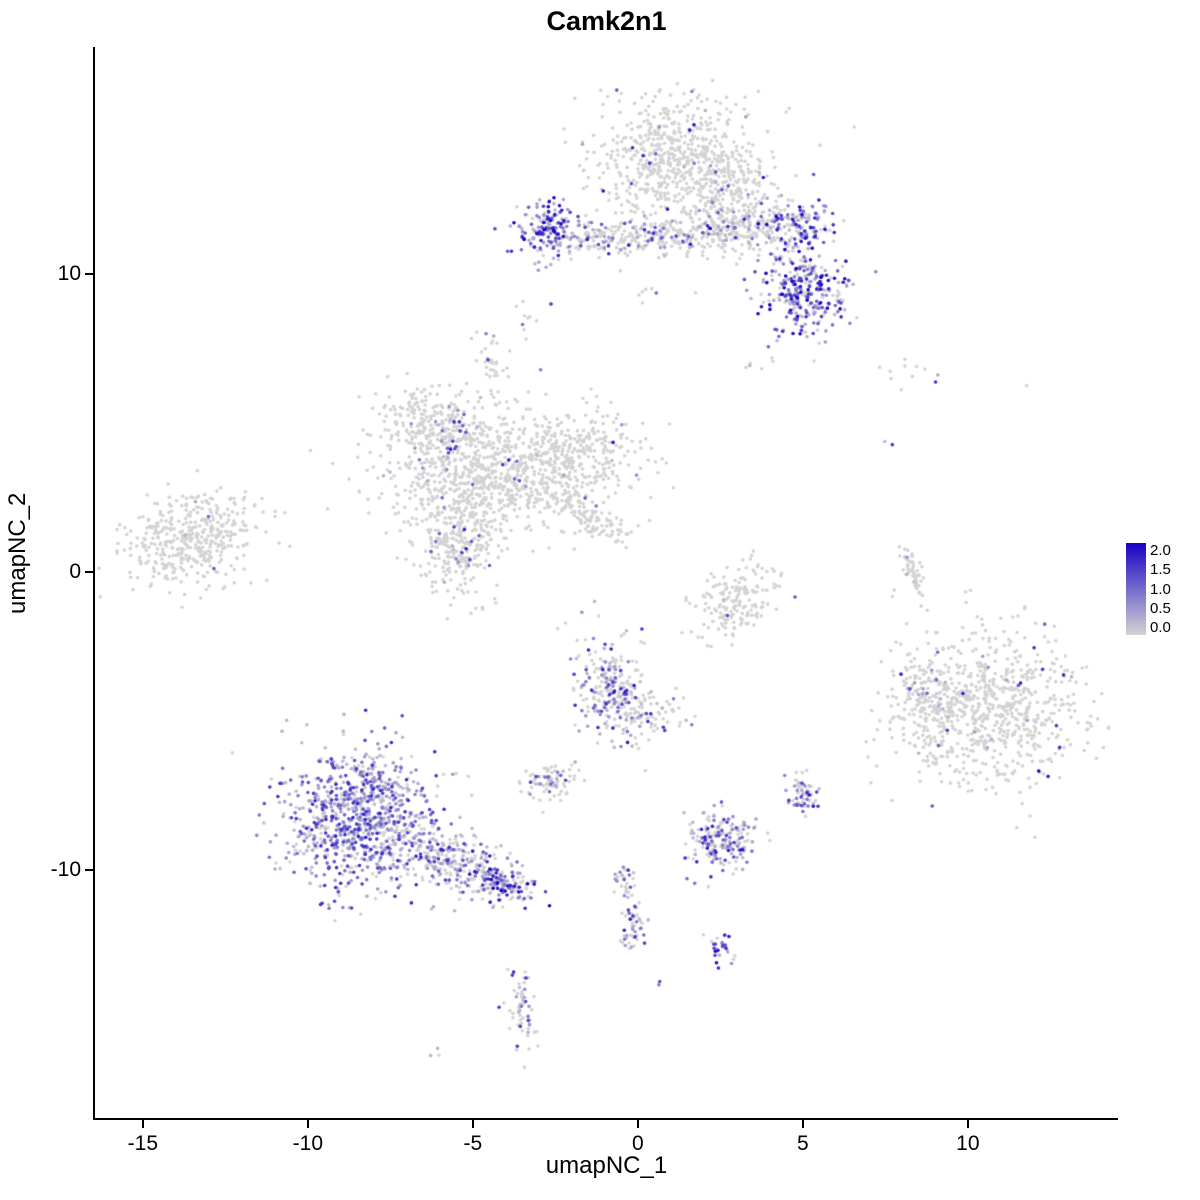 The width and height of the screenshot is (1200, 1200). I want to click on legend-tick-label: 2.0, so click(1160, 550).